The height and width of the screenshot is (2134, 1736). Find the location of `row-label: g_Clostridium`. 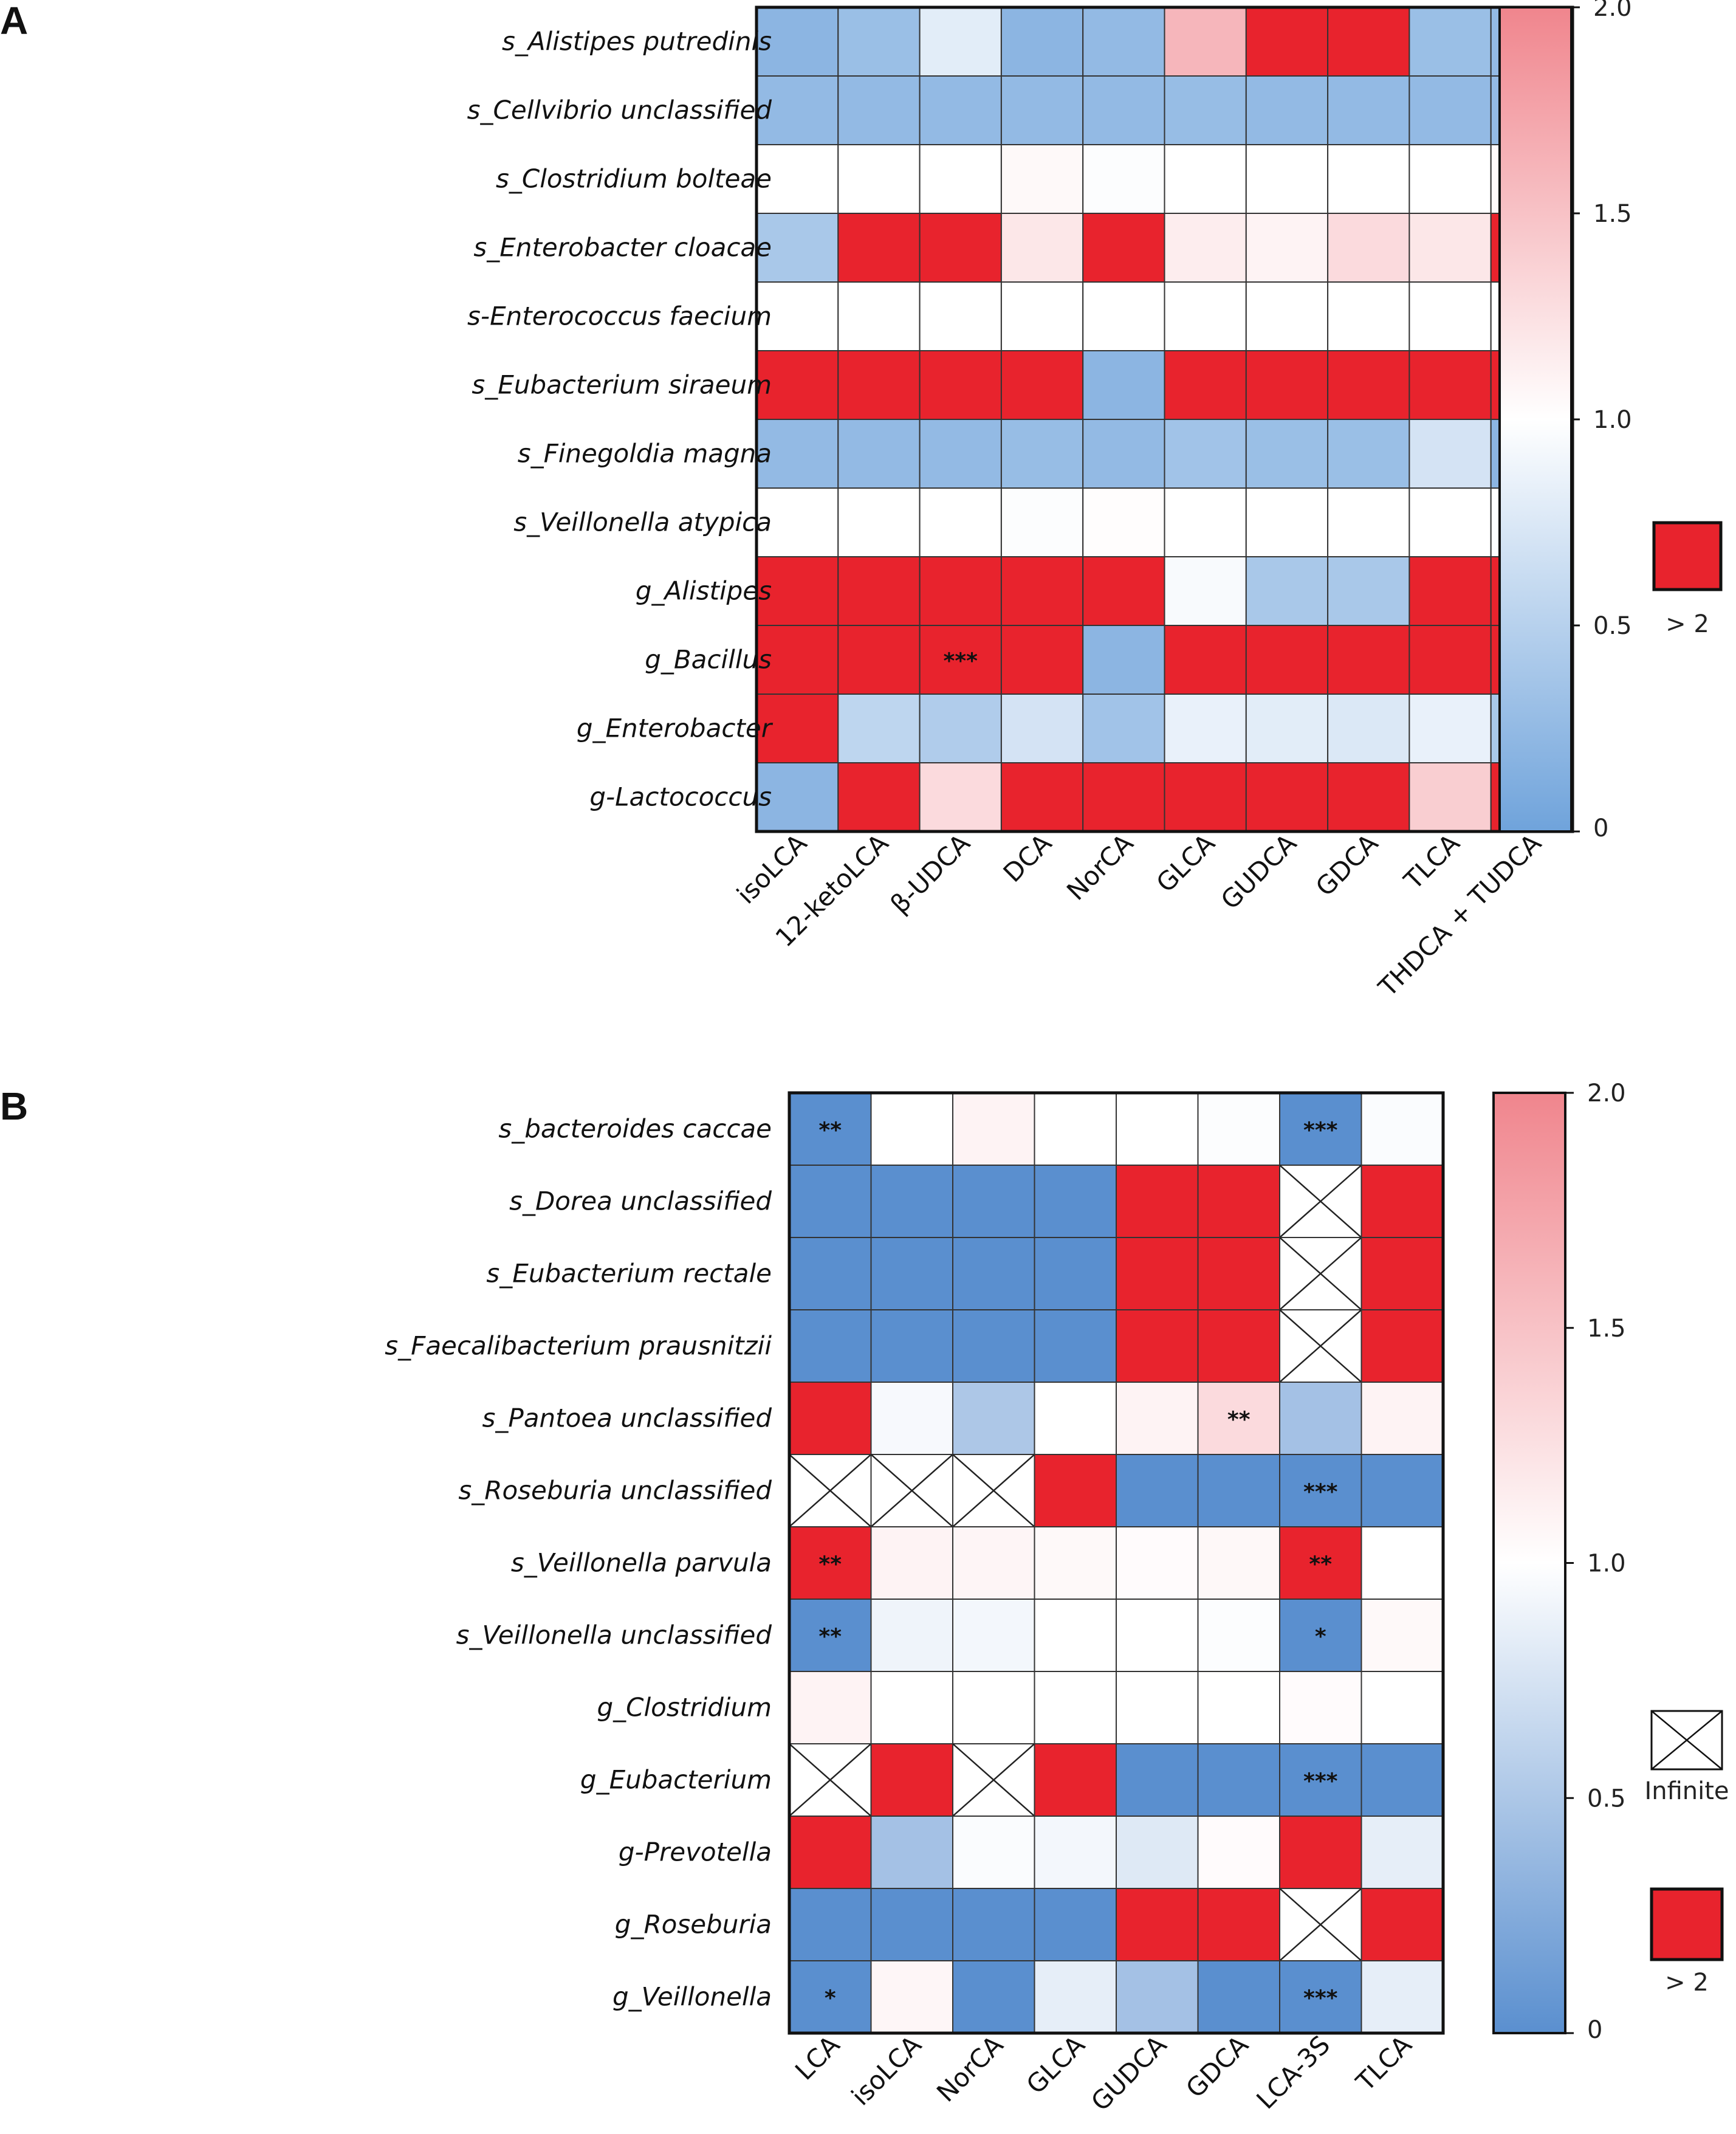

row-label: g_Clostridium is located at coordinates (685, 1708).